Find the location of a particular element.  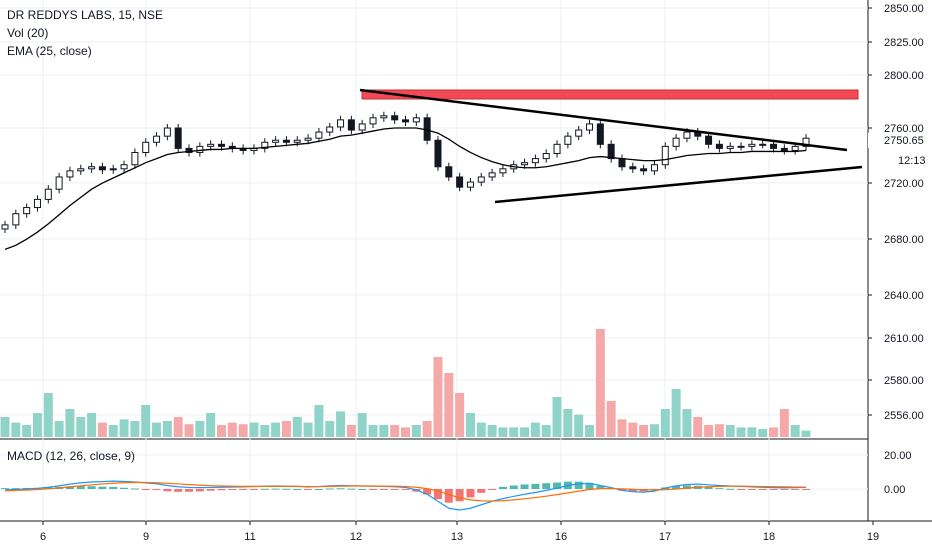

price-tick-label: 2580.00 is located at coordinates (904, 381).